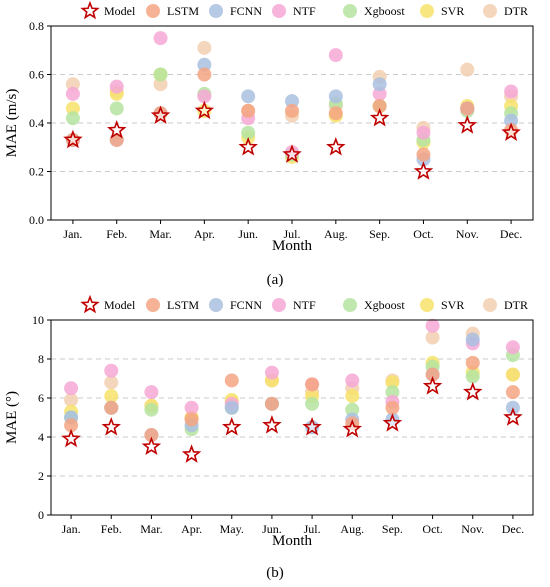 The width and height of the screenshot is (550, 587). What do you see at coordinates (384, 305) in the screenshot?
I see `legend-label-xgboost: Xgboost` at bounding box center [384, 305].